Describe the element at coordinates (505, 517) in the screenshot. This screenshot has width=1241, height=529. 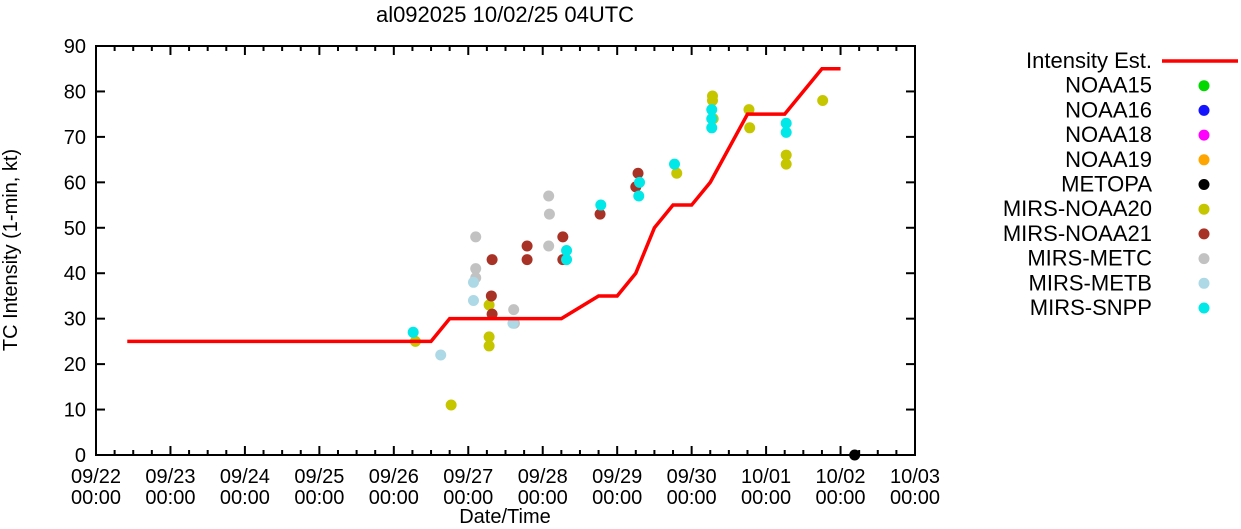
I see `x-axis-label: Date/Time` at that location.